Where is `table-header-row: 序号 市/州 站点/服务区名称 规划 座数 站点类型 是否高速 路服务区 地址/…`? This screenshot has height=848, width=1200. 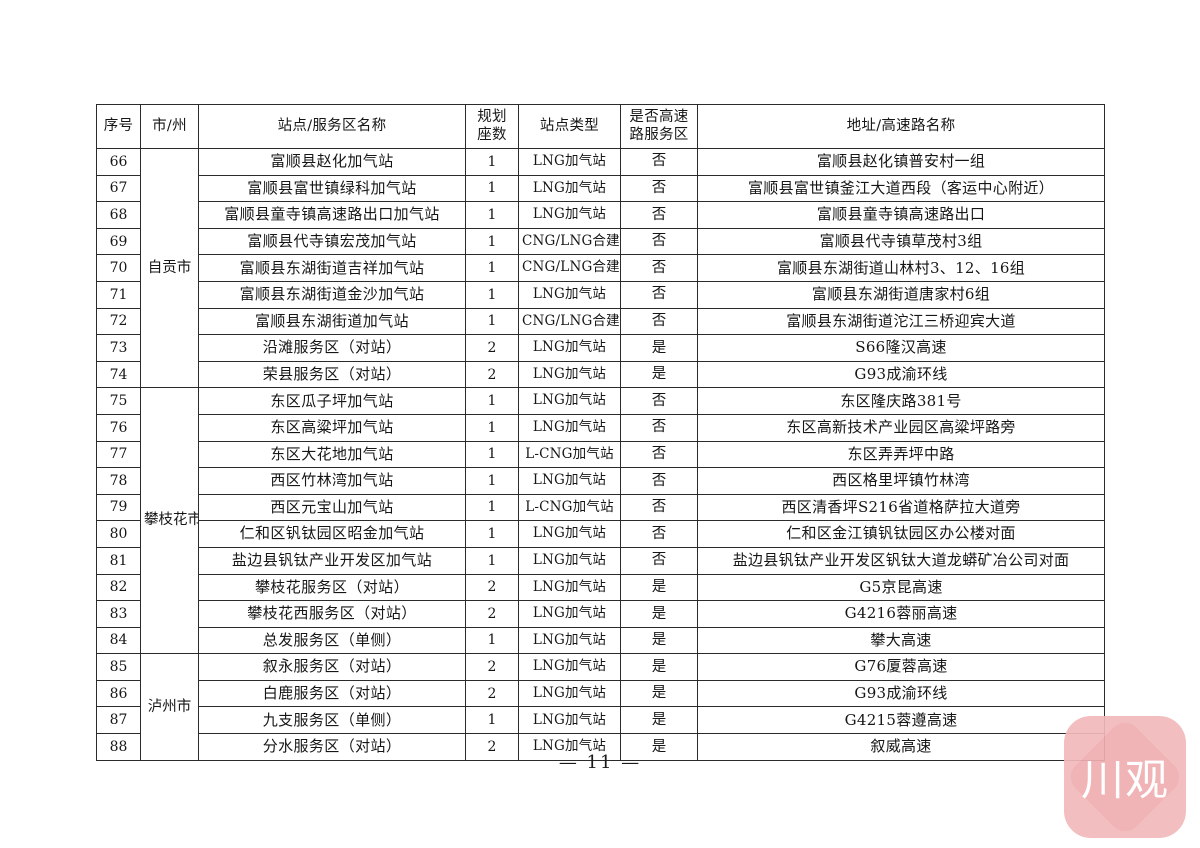
table-header-row: 序号 市/州 站点/服务区名称 规划 座数 站点类型 是否高速 路服务区 地址/… is located at coordinates (600, 126).